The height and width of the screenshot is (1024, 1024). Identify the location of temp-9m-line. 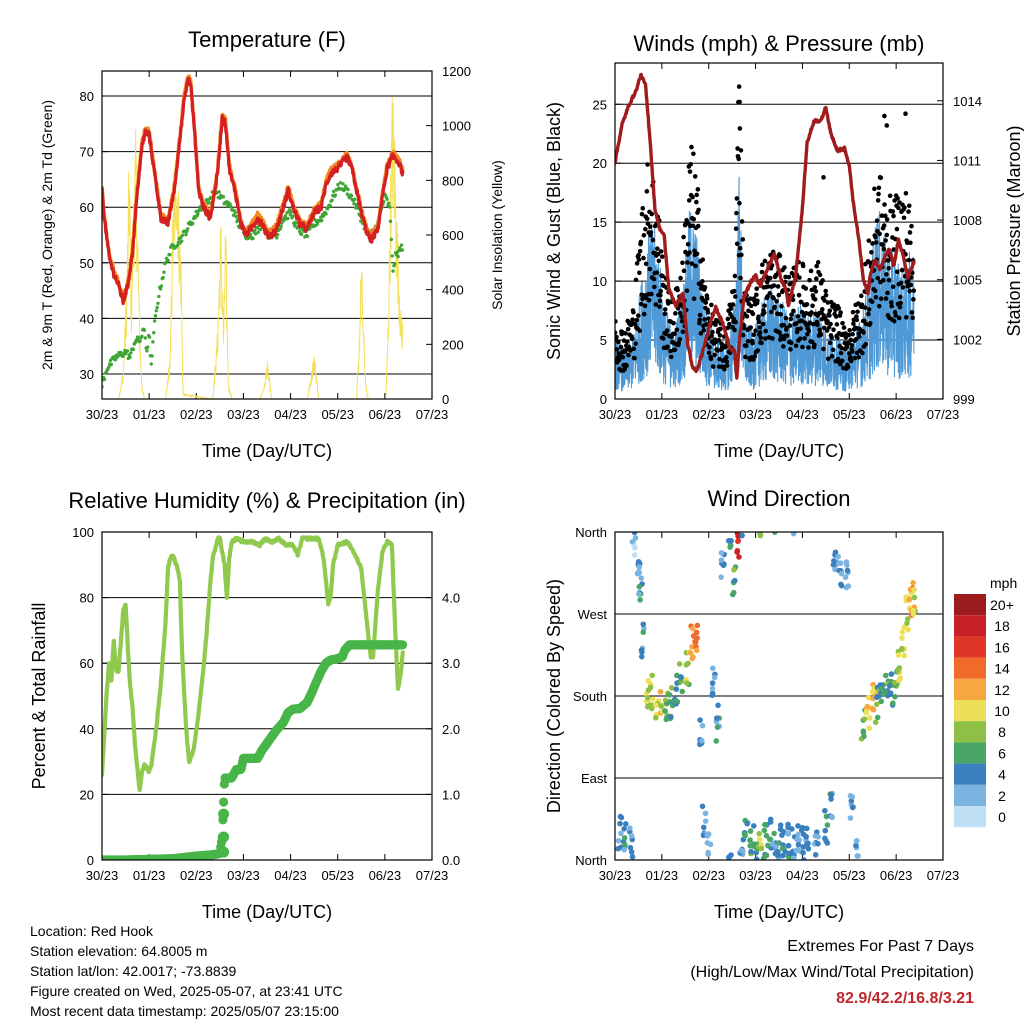
(253, 187).